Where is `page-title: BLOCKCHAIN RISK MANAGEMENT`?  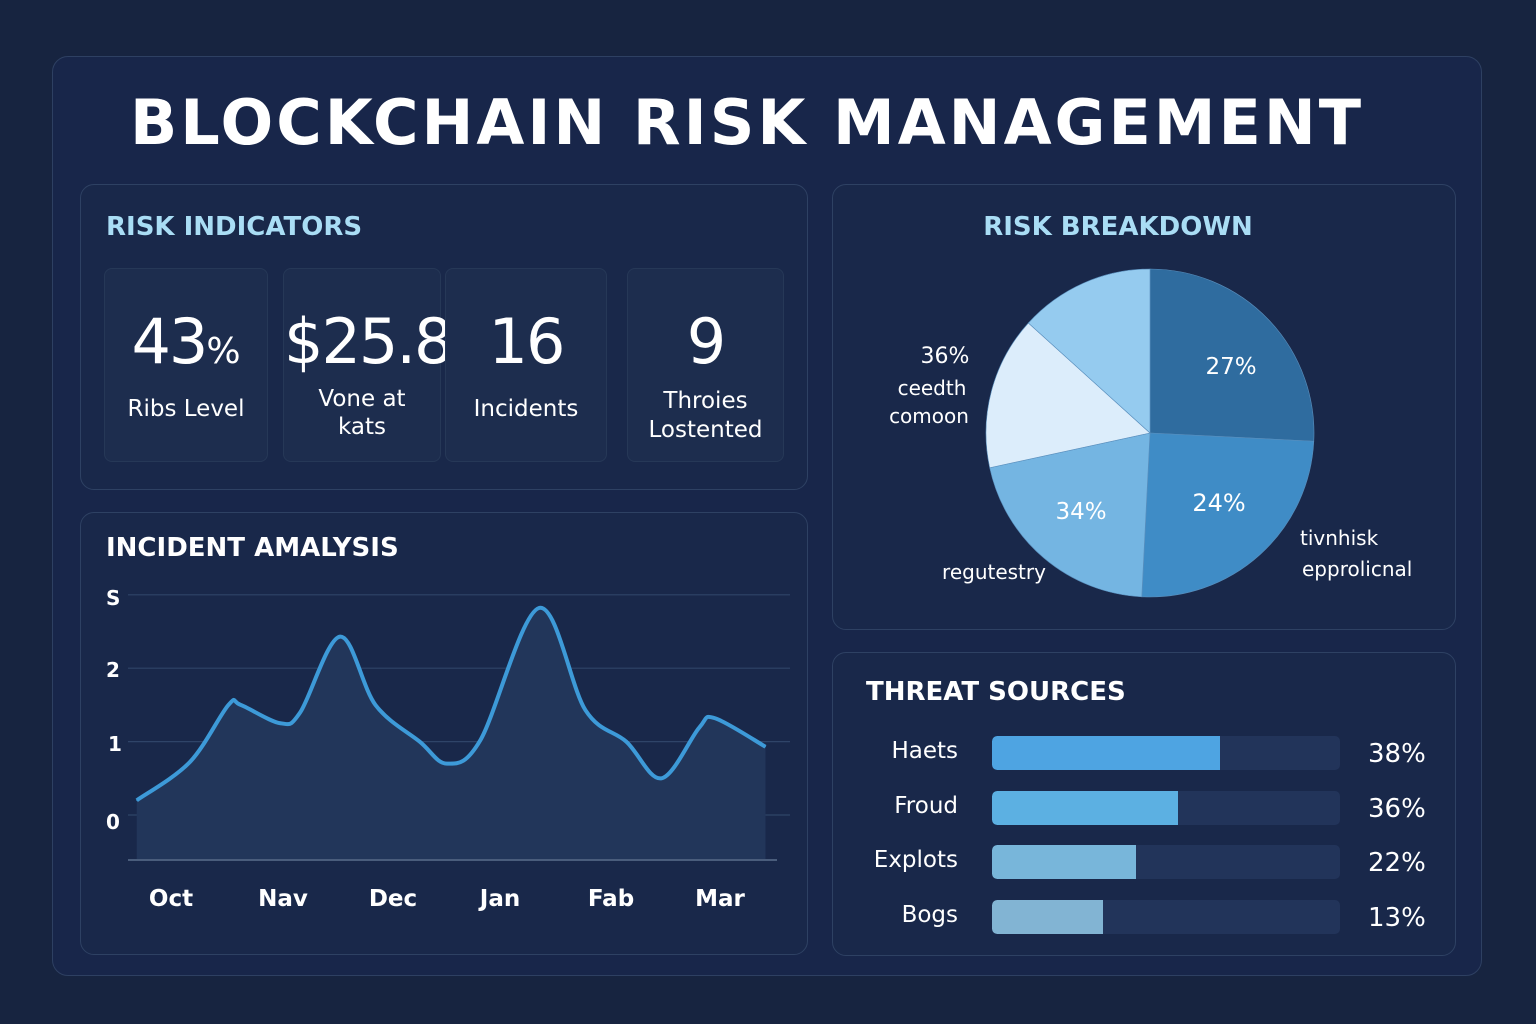
page-title: BLOCKCHAIN RISK MANAGEMENT is located at coordinates (747, 122).